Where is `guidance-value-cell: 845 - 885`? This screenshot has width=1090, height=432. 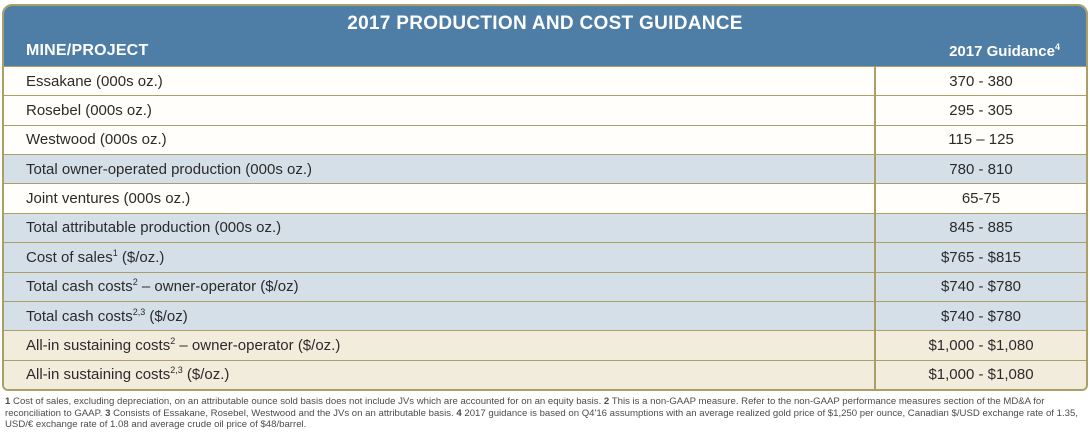
guidance-value-cell: 845 - 885 is located at coordinates (980, 228).